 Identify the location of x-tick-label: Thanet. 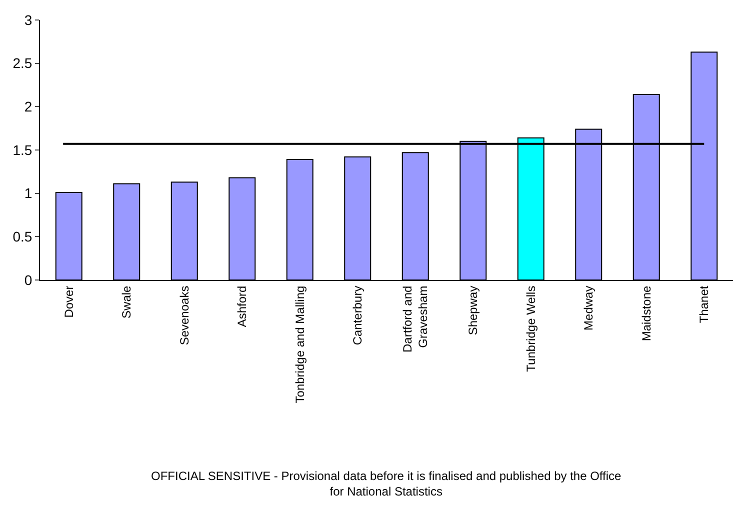
(704, 304).